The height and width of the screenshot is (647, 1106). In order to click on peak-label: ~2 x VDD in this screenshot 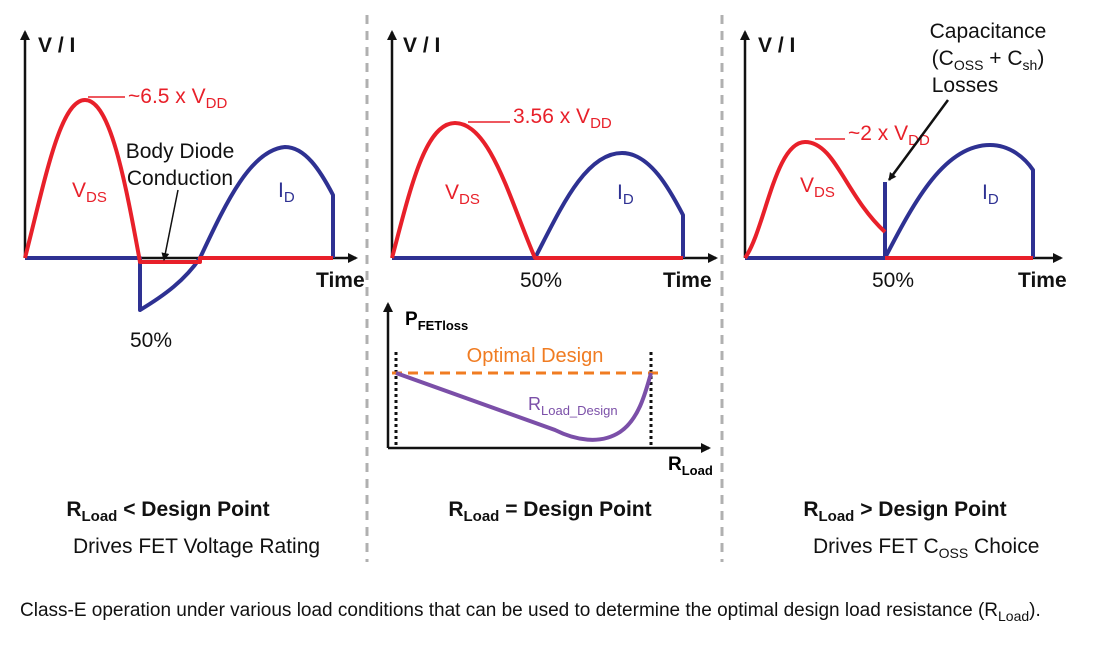, I will do `click(889, 135)`.